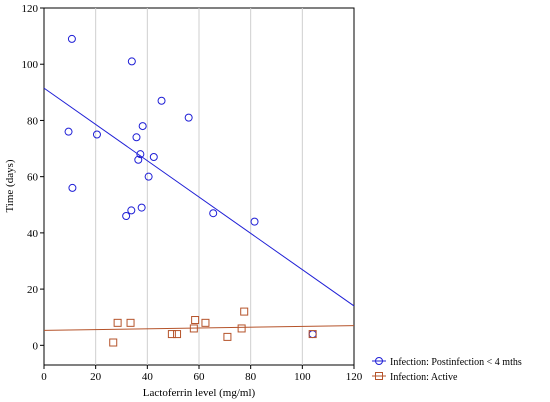  I want to click on x-tick-label: 100, so click(302, 377).